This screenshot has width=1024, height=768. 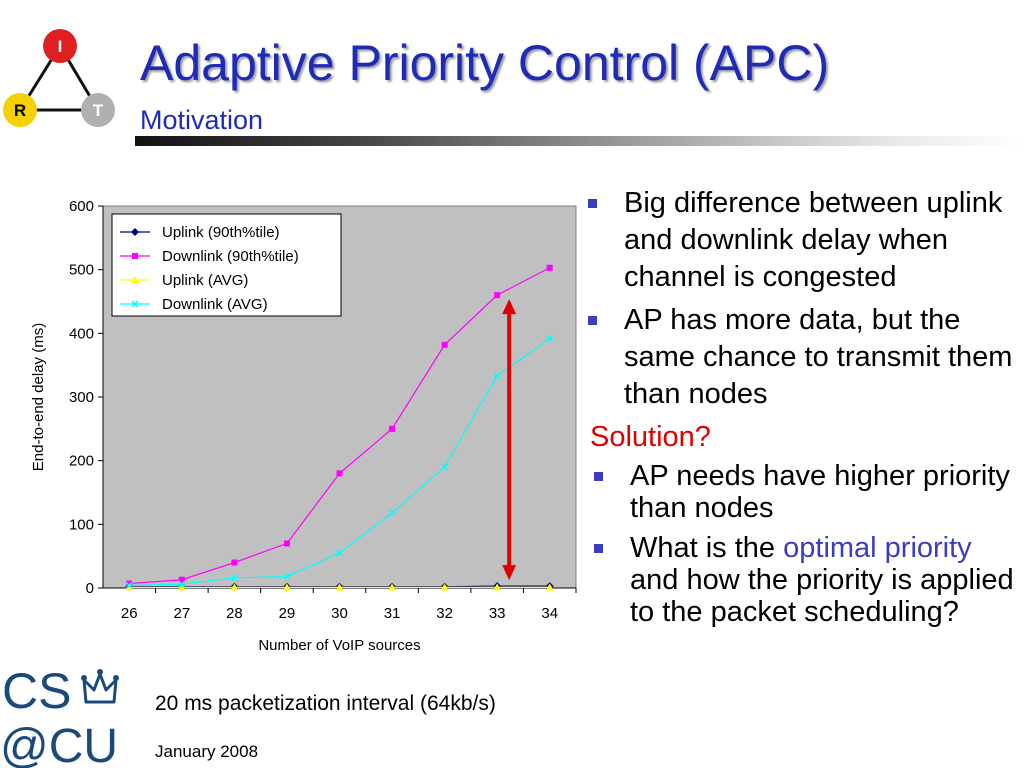 What do you see at coordinates (81, 333) in the screenshot?
I see `y-tick-label: 400` at bounding box center [81, 333].